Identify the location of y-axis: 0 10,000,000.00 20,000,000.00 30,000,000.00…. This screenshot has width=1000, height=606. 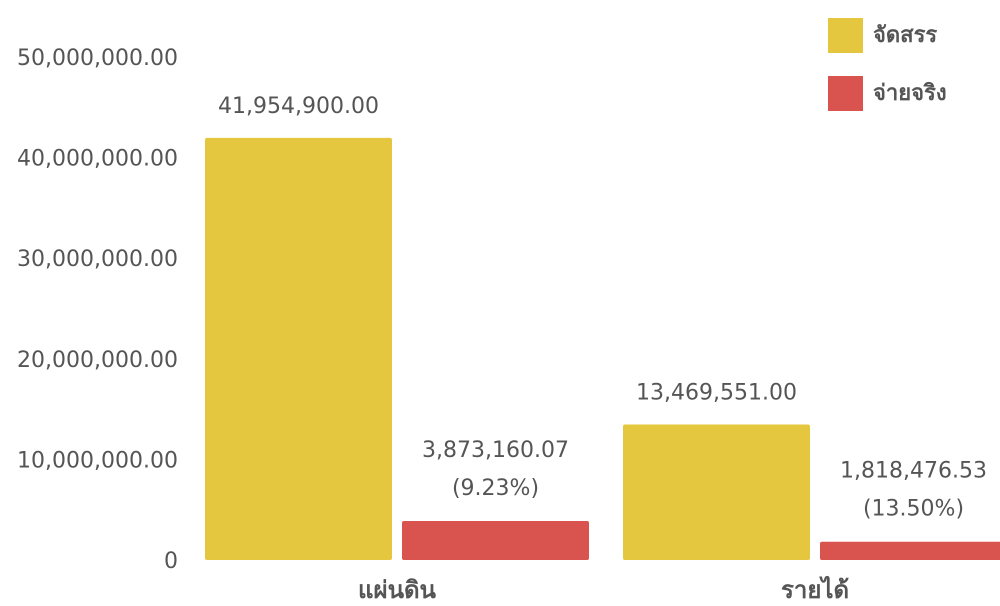
(97, 310).